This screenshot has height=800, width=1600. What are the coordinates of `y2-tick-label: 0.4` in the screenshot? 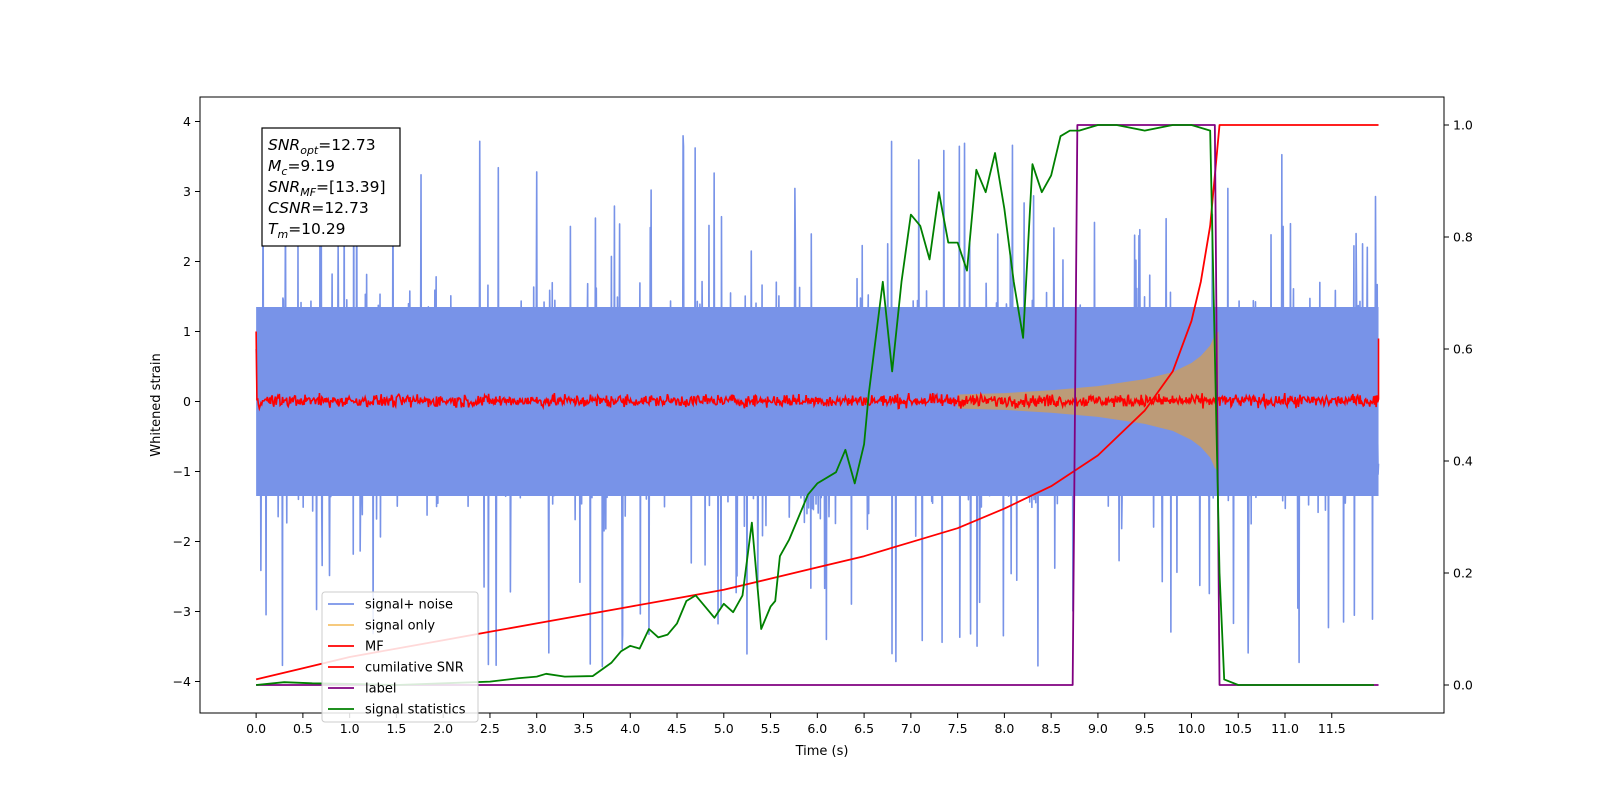 It's located at (1463, 461).